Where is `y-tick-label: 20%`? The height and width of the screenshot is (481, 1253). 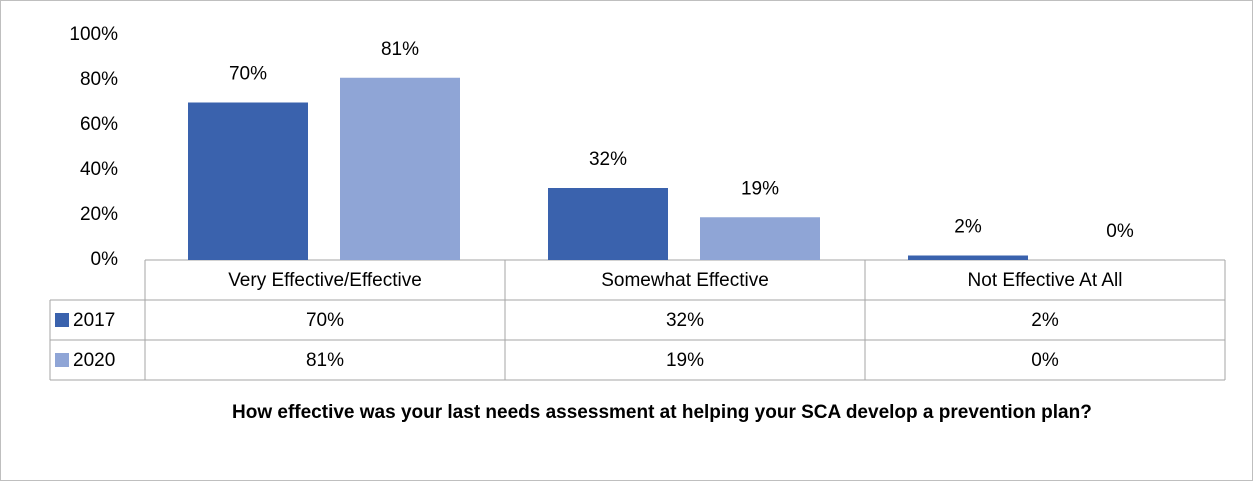
y-tick-label: 20% is located at coordinates (99, 214).